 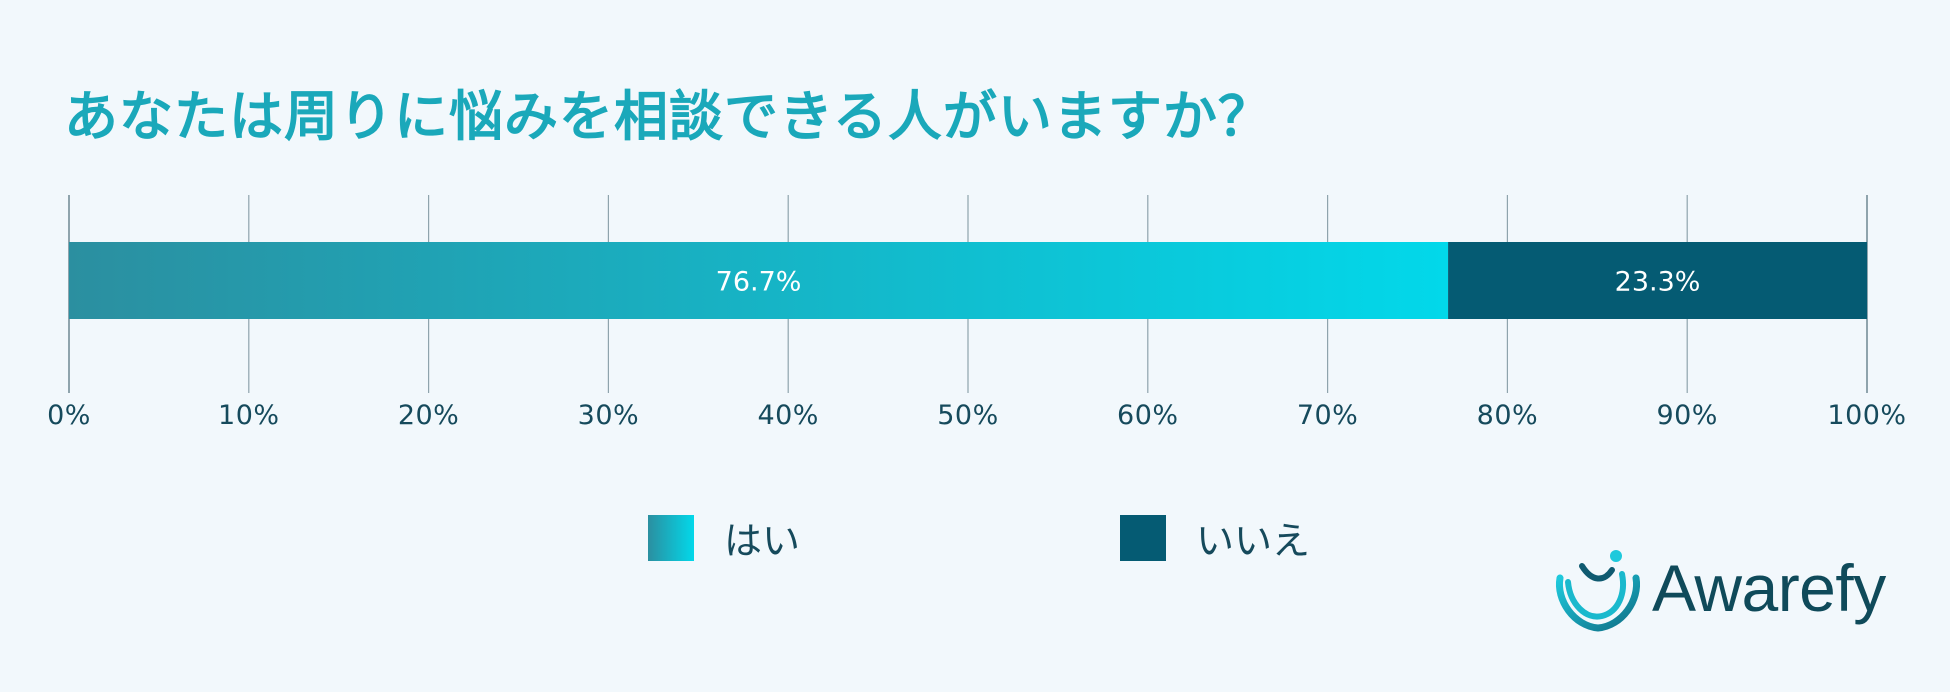 What do you see at coordinates (762, 541) in the screenshot?
I see `legend-label-yes: はい` at bounding box center [762, 541].